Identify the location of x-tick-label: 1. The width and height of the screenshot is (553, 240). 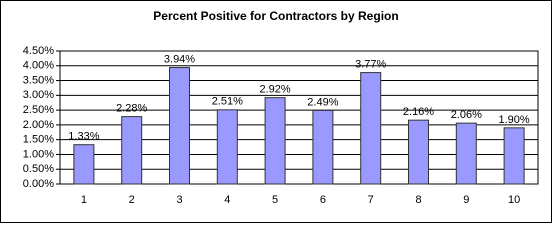
(84, 200).